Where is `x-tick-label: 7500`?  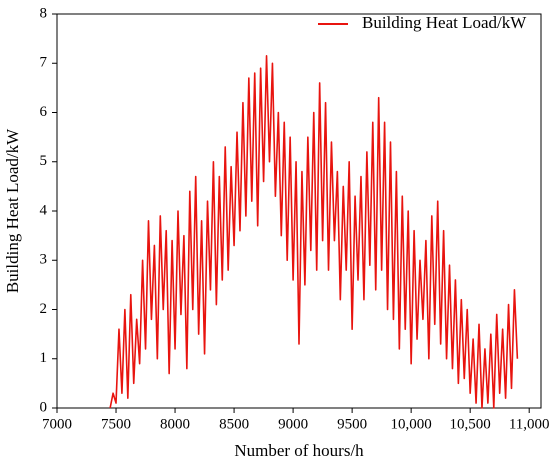 x-tick-label: 7500 is located at coordinates (116, 424).